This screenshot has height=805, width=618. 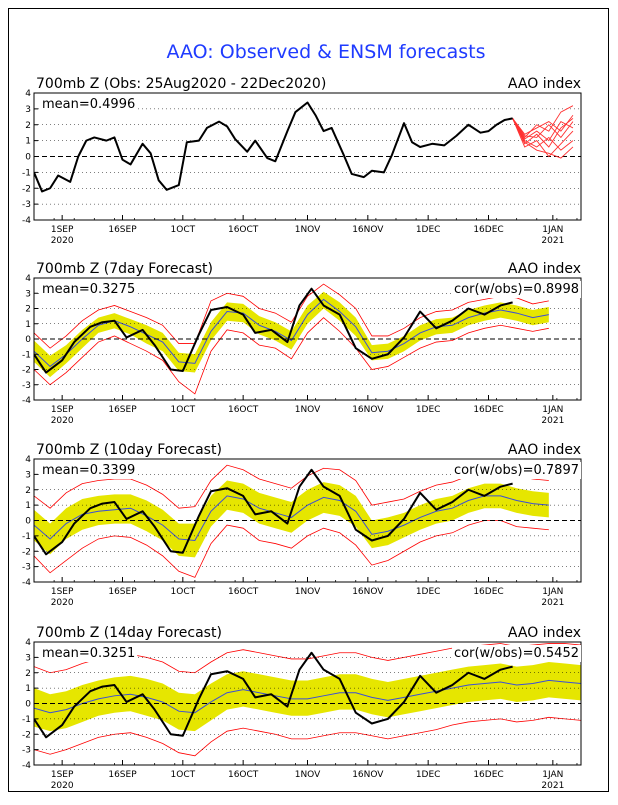 What do you see at coordinates (26, 720) in the screenshot?
I see `y-tick-label: -1` at bounding box center [26, 720].